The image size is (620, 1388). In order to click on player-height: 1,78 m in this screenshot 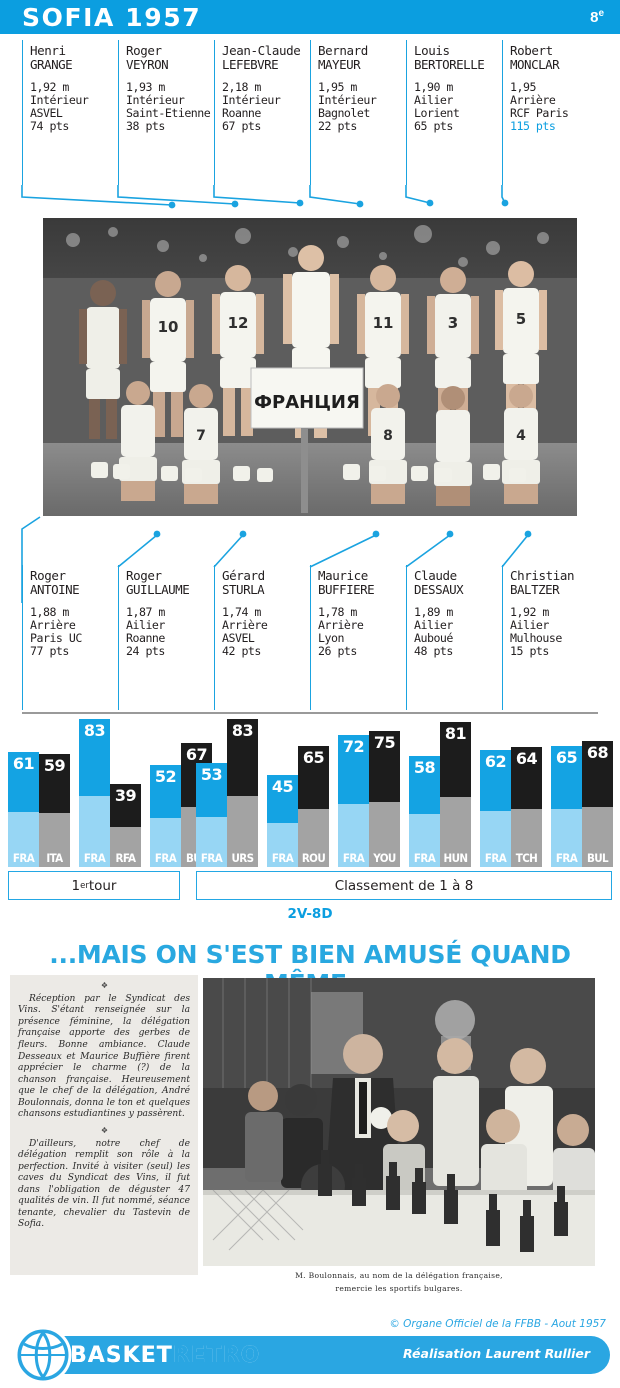, I will do `click(337, 612)`.